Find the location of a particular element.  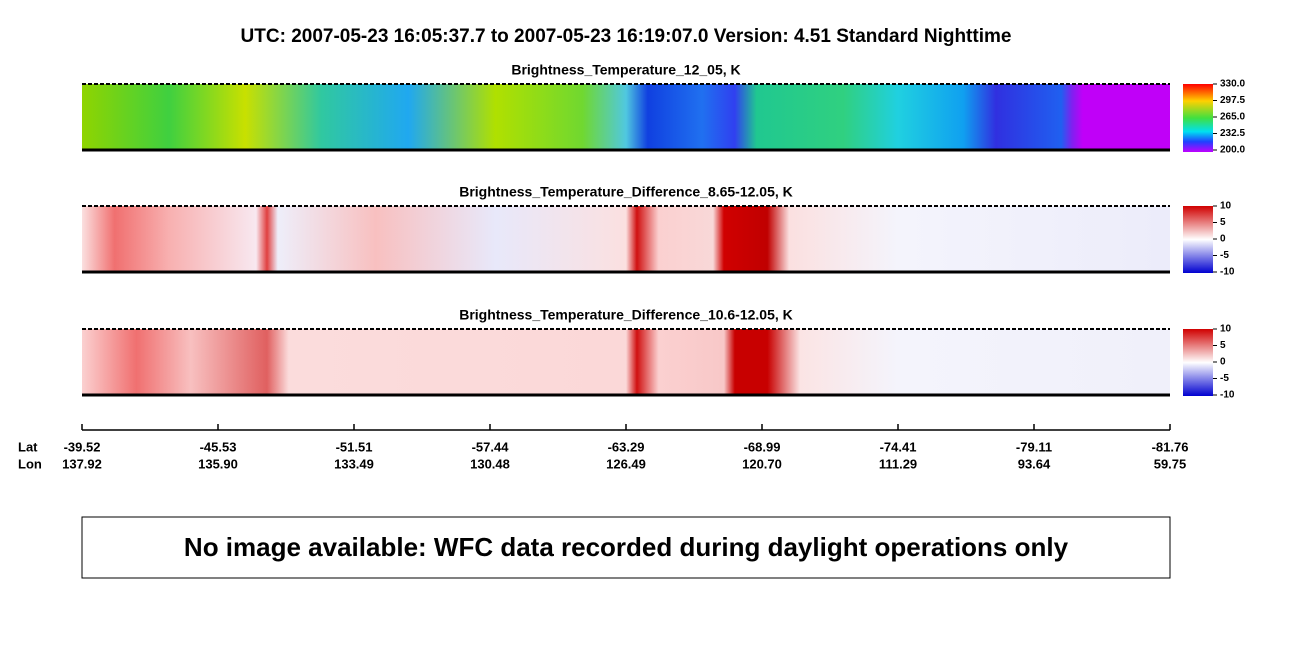

lon-tick-label: 130.48 is located at coordinates (490, 463).